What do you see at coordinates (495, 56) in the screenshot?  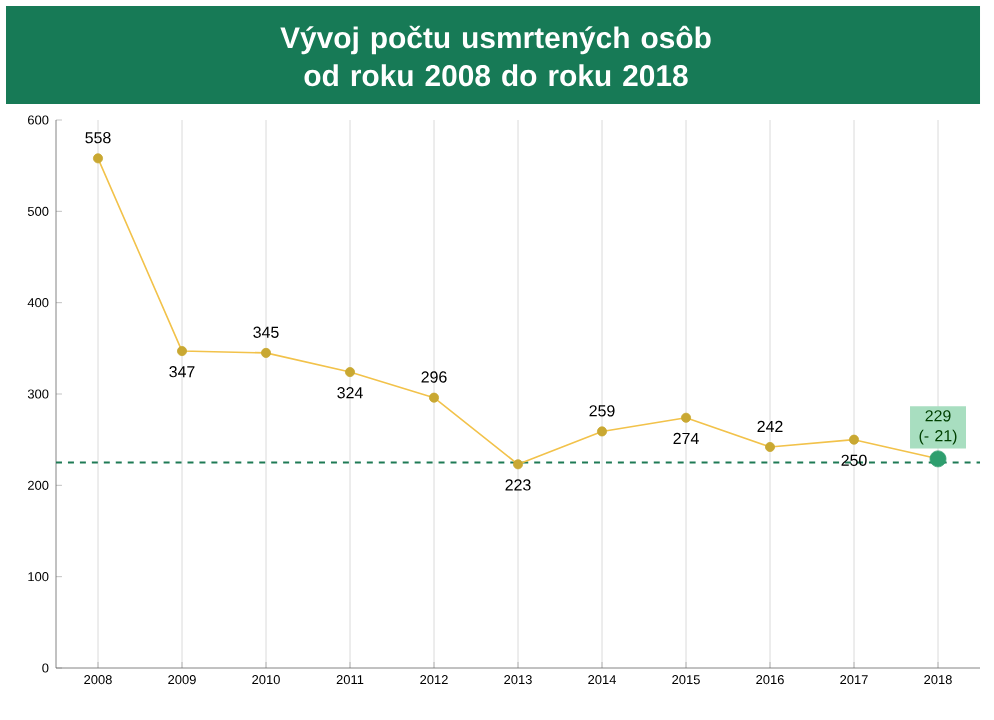 I see `chart-title: Vývoj počtu usmrtených osôb od roku 2008 do roku 2018` at bounding box center [495, 56].